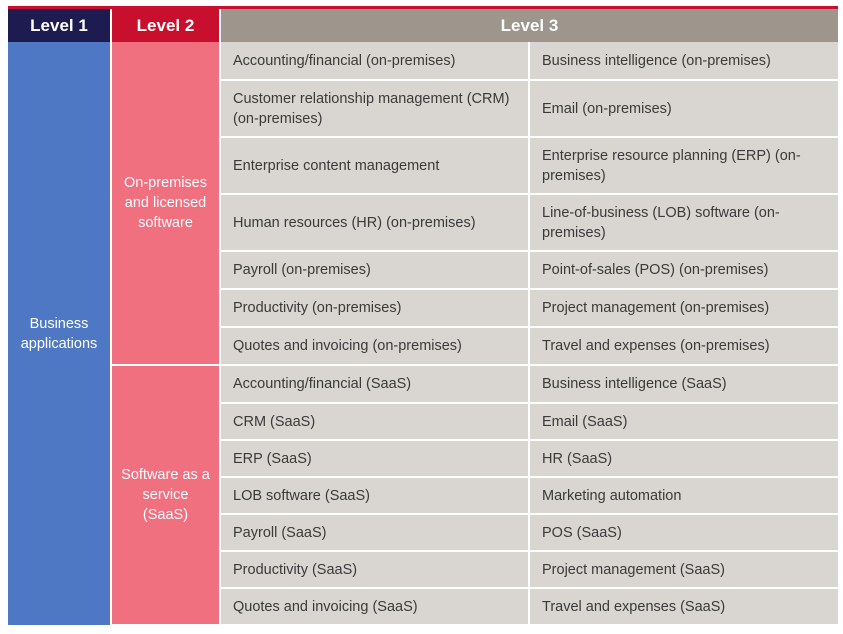 This screenshot has height=634, width=843. Describe the element at coordinates (375, 422) in the screenshot. I see `level3-cell: CRM (SaaS)` at that location.